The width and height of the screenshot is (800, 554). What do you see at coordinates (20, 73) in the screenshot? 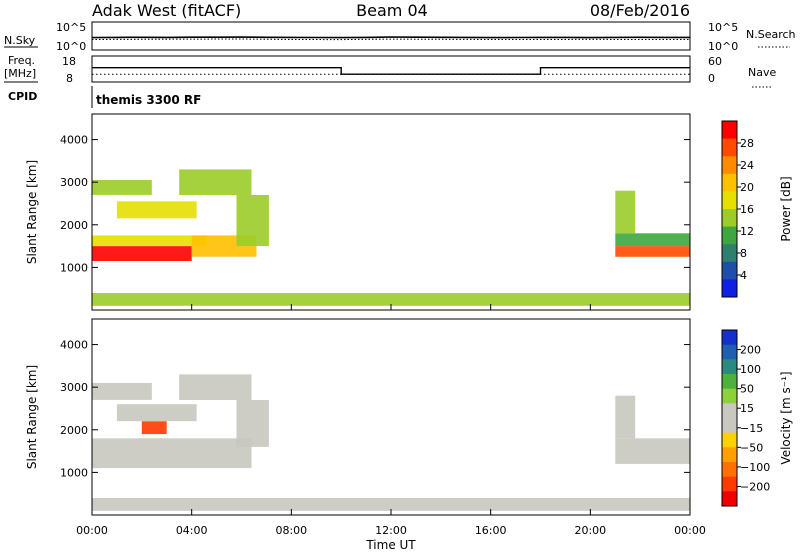
I see `freq-label-2: [MHz]` at bounding box center [20, 73].